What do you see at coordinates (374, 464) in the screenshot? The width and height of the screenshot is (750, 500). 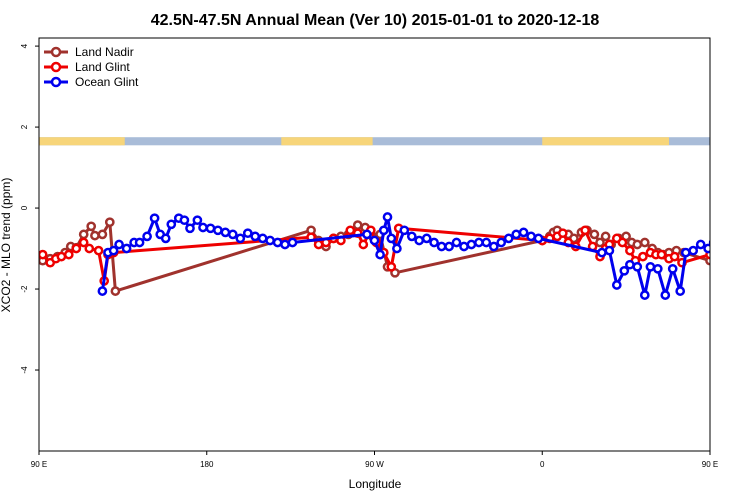 I see `x-tick-label: 90 W` at bounding box center [374, 464].